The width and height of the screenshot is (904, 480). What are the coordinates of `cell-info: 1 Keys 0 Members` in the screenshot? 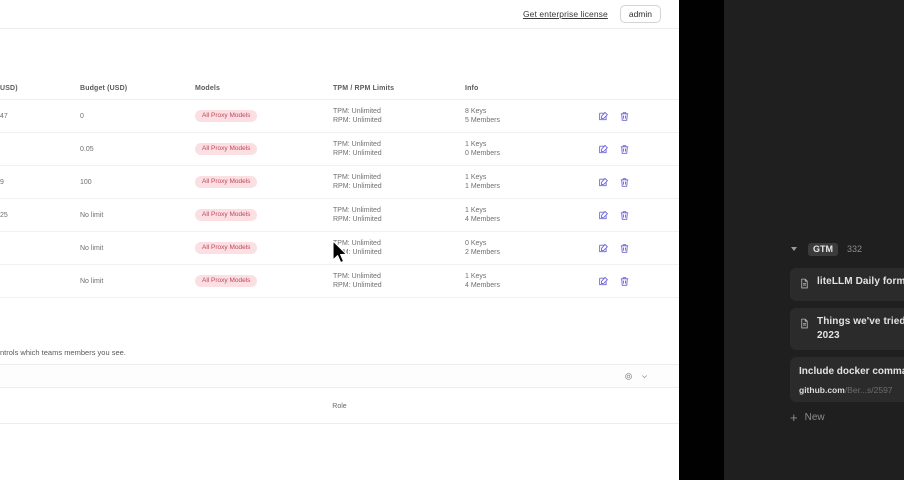 It's located at (483, 149).